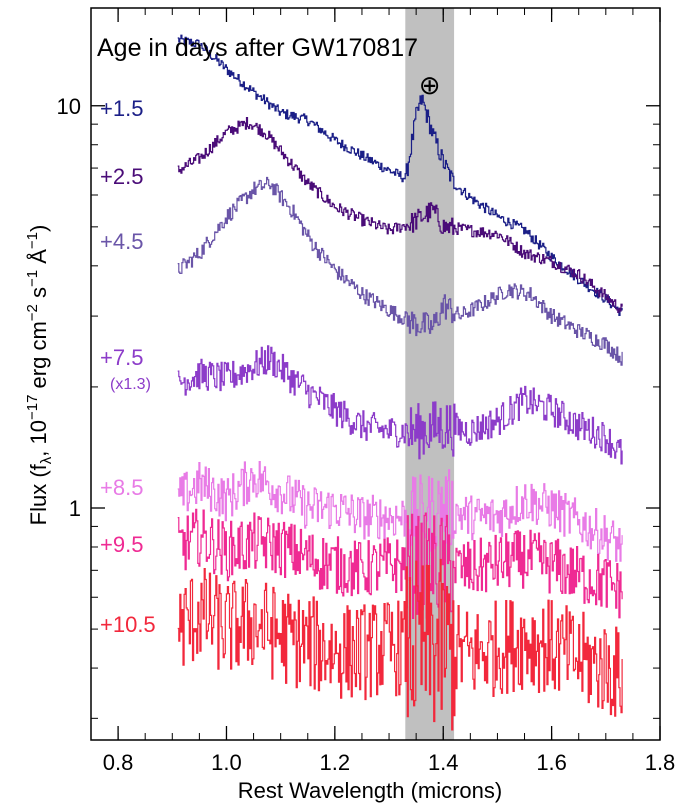 Image resolution: width=678 pixels, height=804 pixels. What do you see at coordinates (335, 762) in the screenshot?
I see `x-tick-label: 1.2` at bounding box center [335, 762].